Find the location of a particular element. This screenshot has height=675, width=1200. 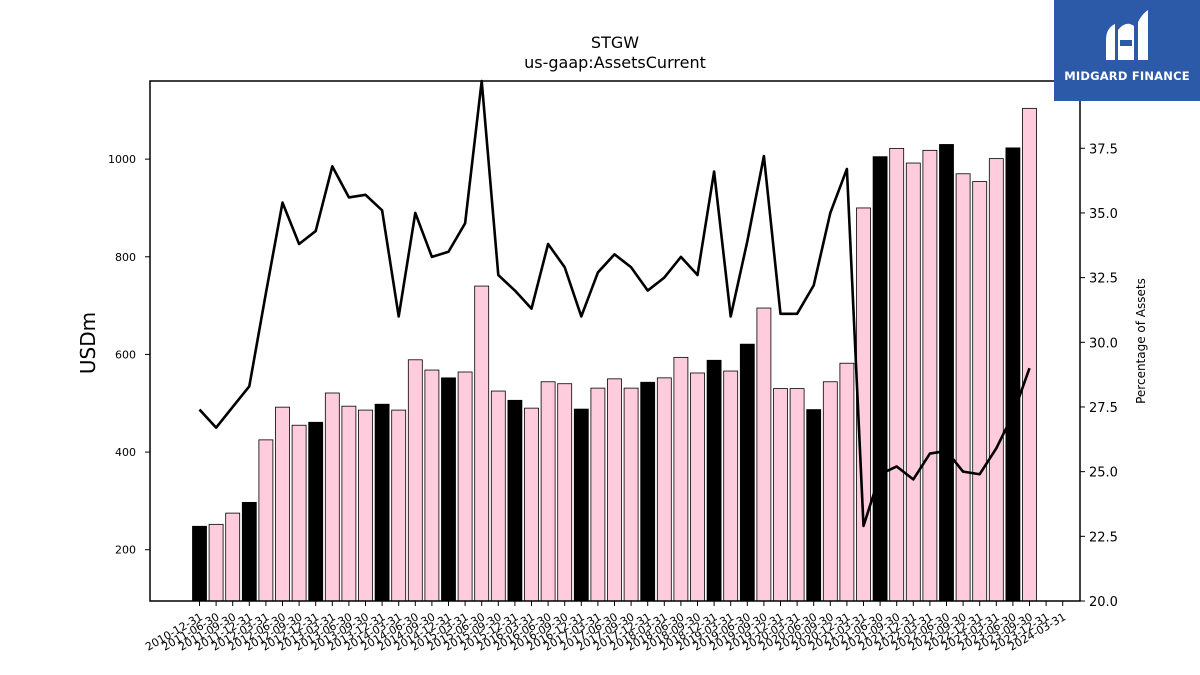

y2-tick-label: 25.0 is located at coordinates (1103, 473).